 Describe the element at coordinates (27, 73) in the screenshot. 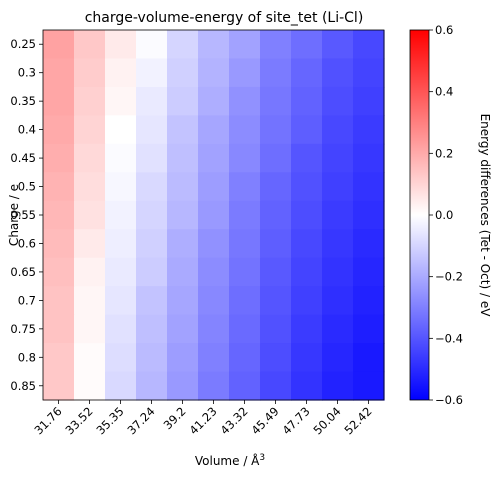

I see `y-tick-label: 0.3` at that location.